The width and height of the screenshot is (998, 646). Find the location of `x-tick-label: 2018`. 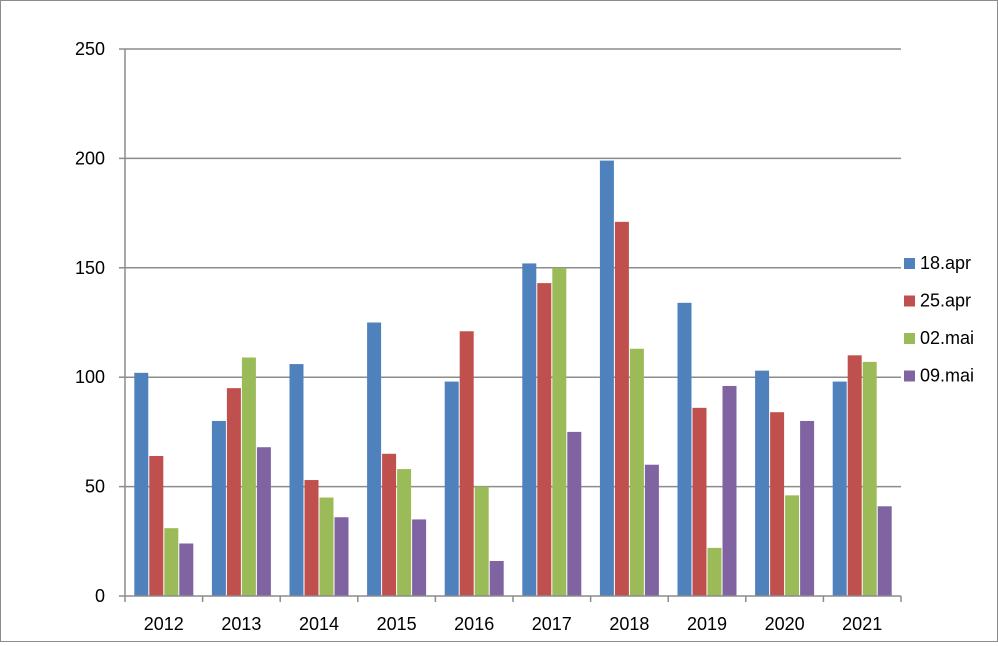

x-tick-label: 2018 is located at coordinates (629, 624).